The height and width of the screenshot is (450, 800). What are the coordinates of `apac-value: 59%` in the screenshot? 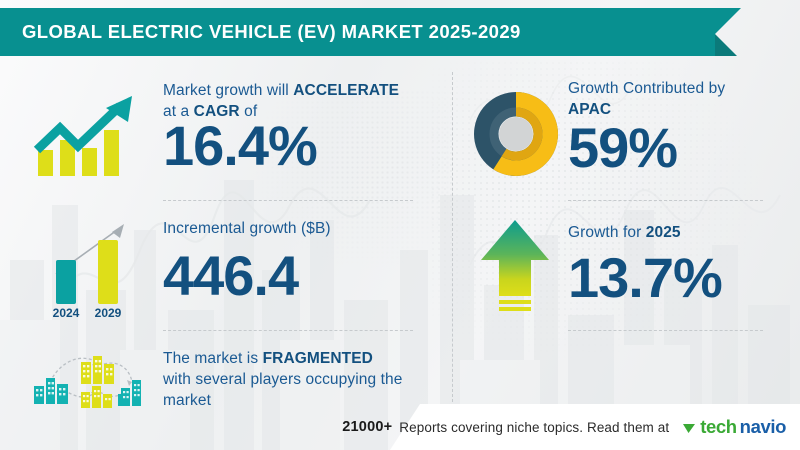 It's located at (623, 147).